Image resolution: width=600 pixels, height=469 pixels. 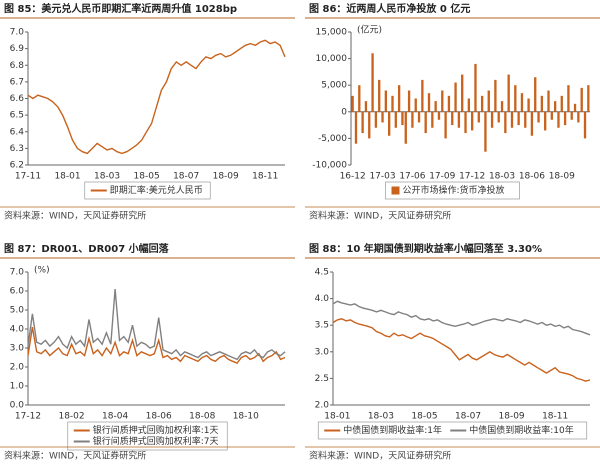 I want to click on y-tick-label: 15,000, so click(x=332, y=33).